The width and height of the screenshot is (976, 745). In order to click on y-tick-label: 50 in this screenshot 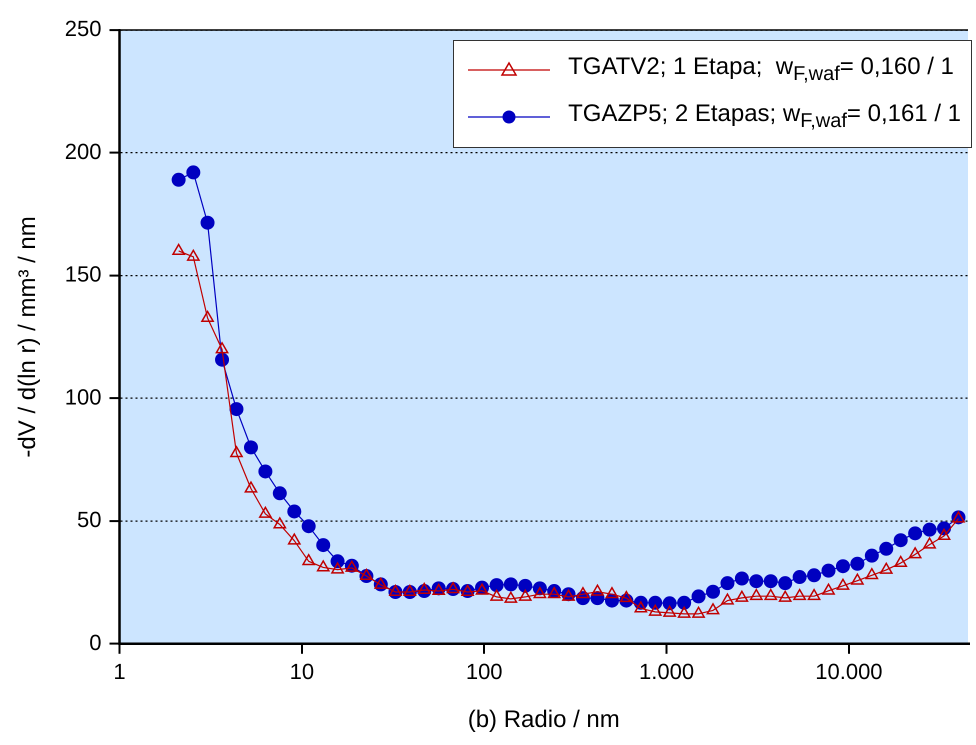, I will do `click(89, 519)`.